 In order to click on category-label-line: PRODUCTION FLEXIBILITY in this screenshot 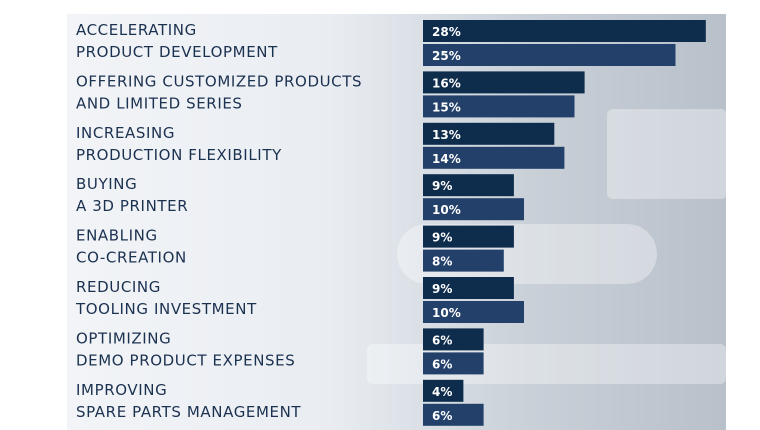, I will do `click(179, 155)`.